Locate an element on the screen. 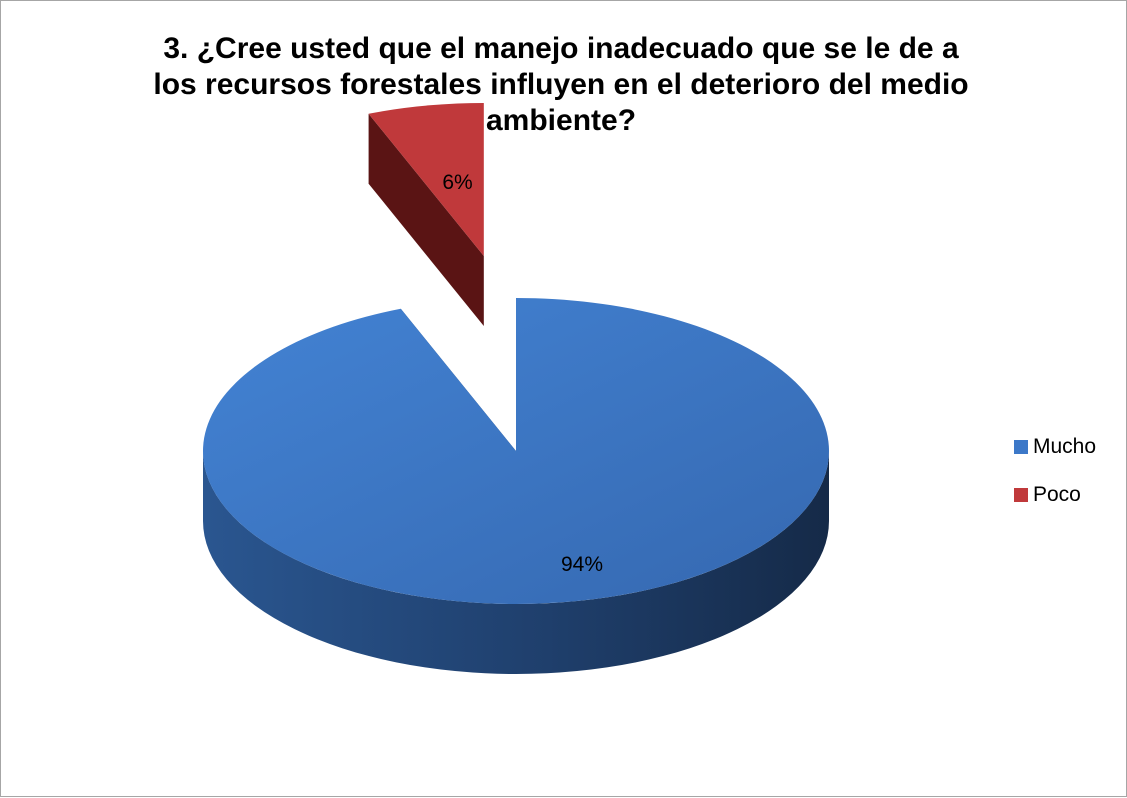 Image resolution: width=1127 pixels, height=798 pixels. legend-label-mucho: Mucho is located at coordinates (1065, 446).